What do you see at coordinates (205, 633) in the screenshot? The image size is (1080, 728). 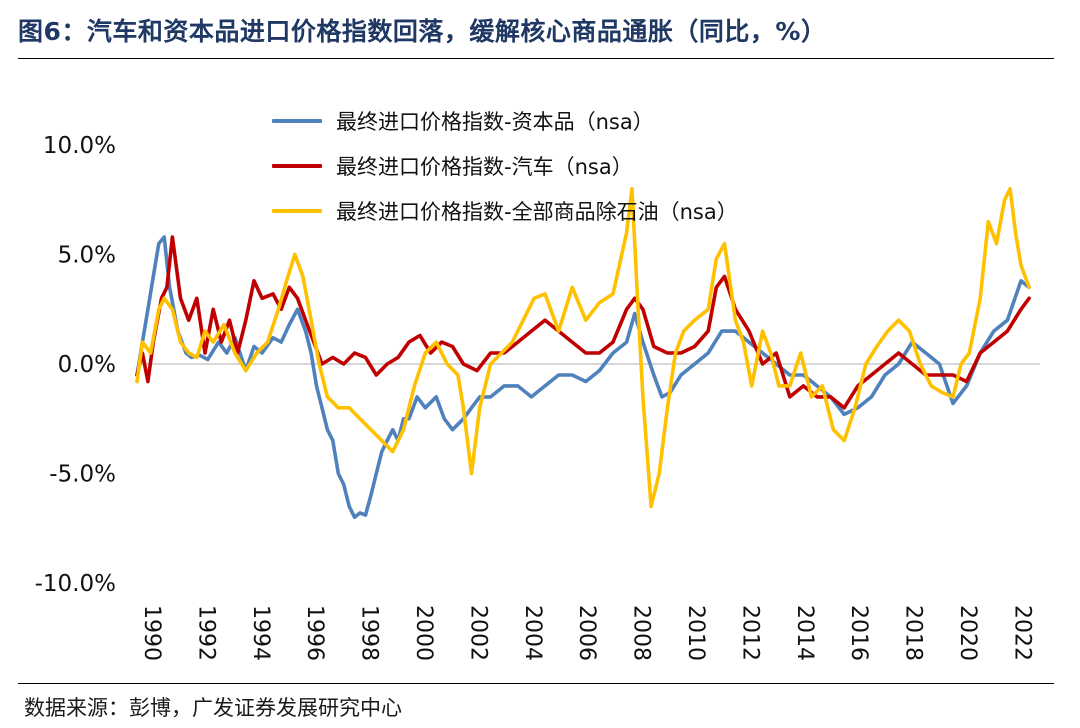 I see `x-tick-label: 1992` at bounding box center [205, 633].